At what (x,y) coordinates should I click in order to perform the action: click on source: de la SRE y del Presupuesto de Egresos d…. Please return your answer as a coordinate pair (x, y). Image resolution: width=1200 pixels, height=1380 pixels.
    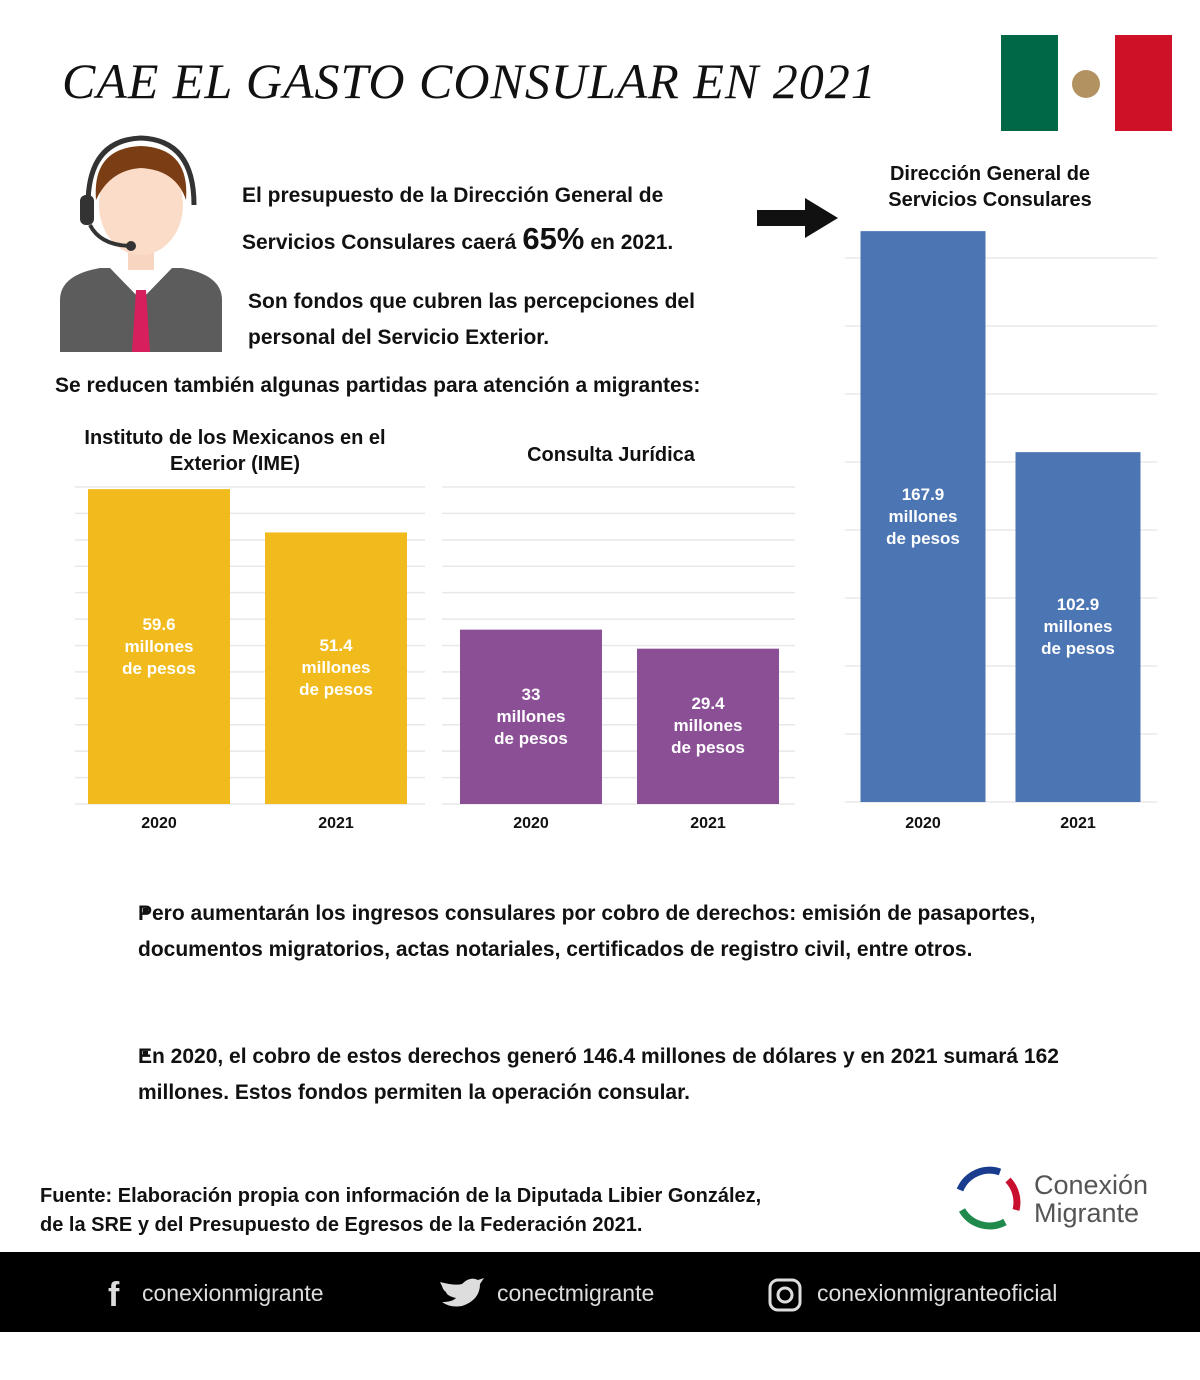
    Looking at the image, I should click on (341, 1225).